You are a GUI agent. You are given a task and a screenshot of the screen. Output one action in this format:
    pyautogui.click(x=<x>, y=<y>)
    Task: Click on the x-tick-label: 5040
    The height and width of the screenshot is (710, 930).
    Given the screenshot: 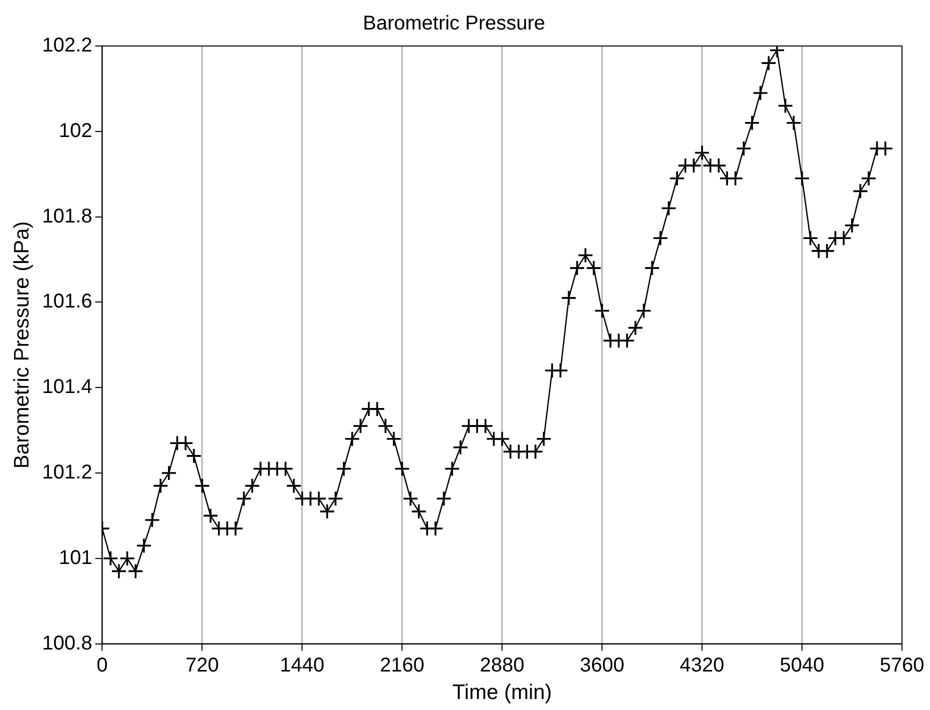 What is the action you would take?
    pyautogui.click(x=802, y=665)
    